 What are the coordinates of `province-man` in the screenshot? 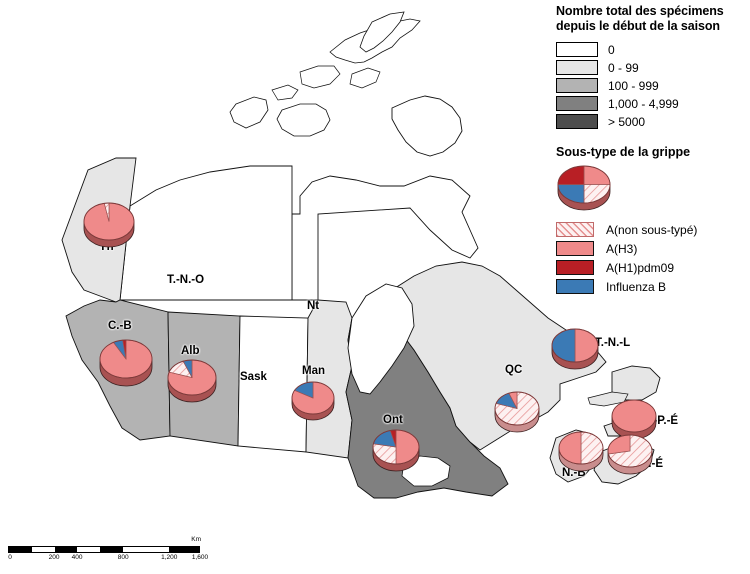 It's located at (329, 379).